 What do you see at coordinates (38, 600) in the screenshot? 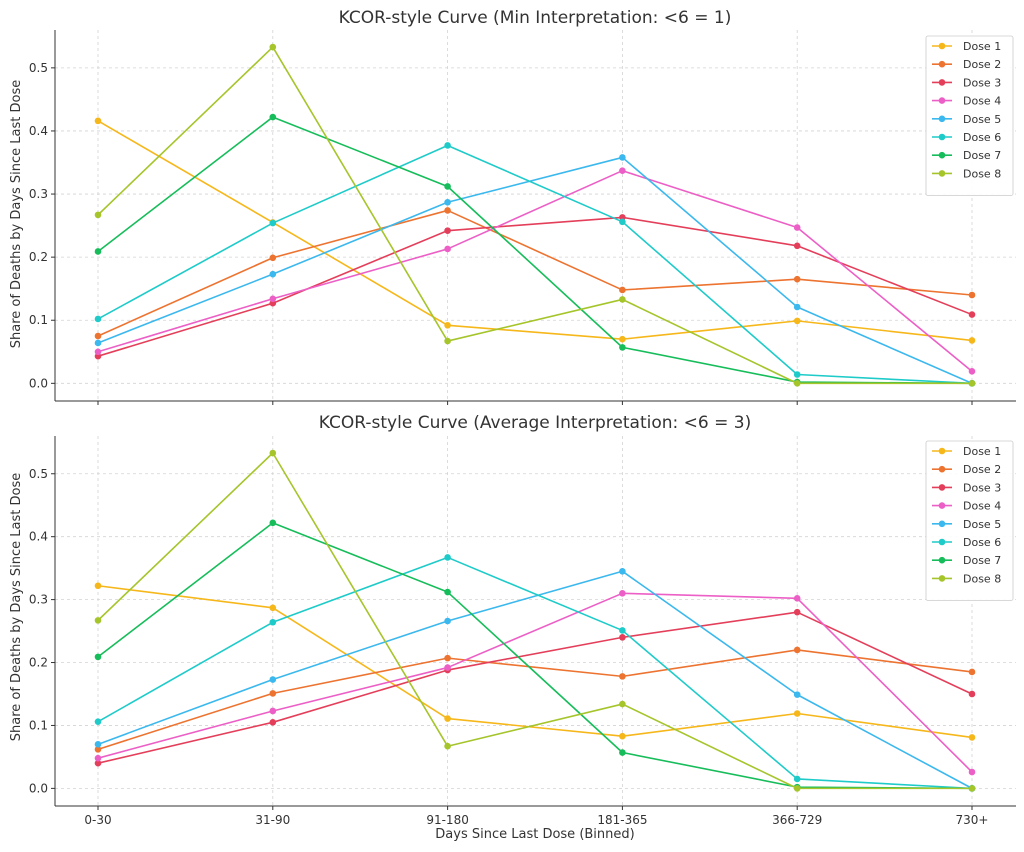
I see `y-tick-label: 0.3` at bounding box center [38, 600].